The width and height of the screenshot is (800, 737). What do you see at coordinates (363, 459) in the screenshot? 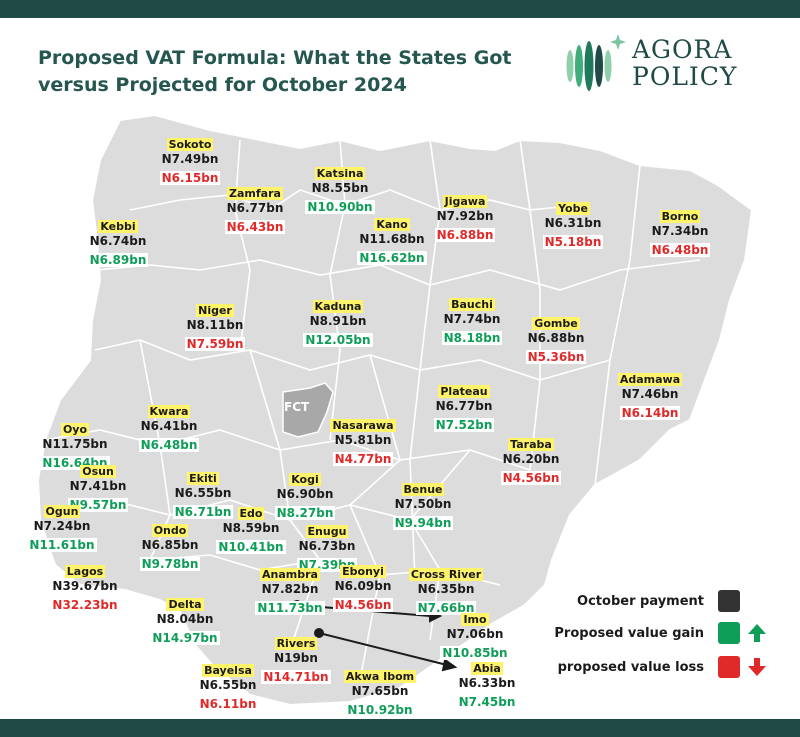
I see `proposed-value: N4.77bn` at bounding box center [363, 459].